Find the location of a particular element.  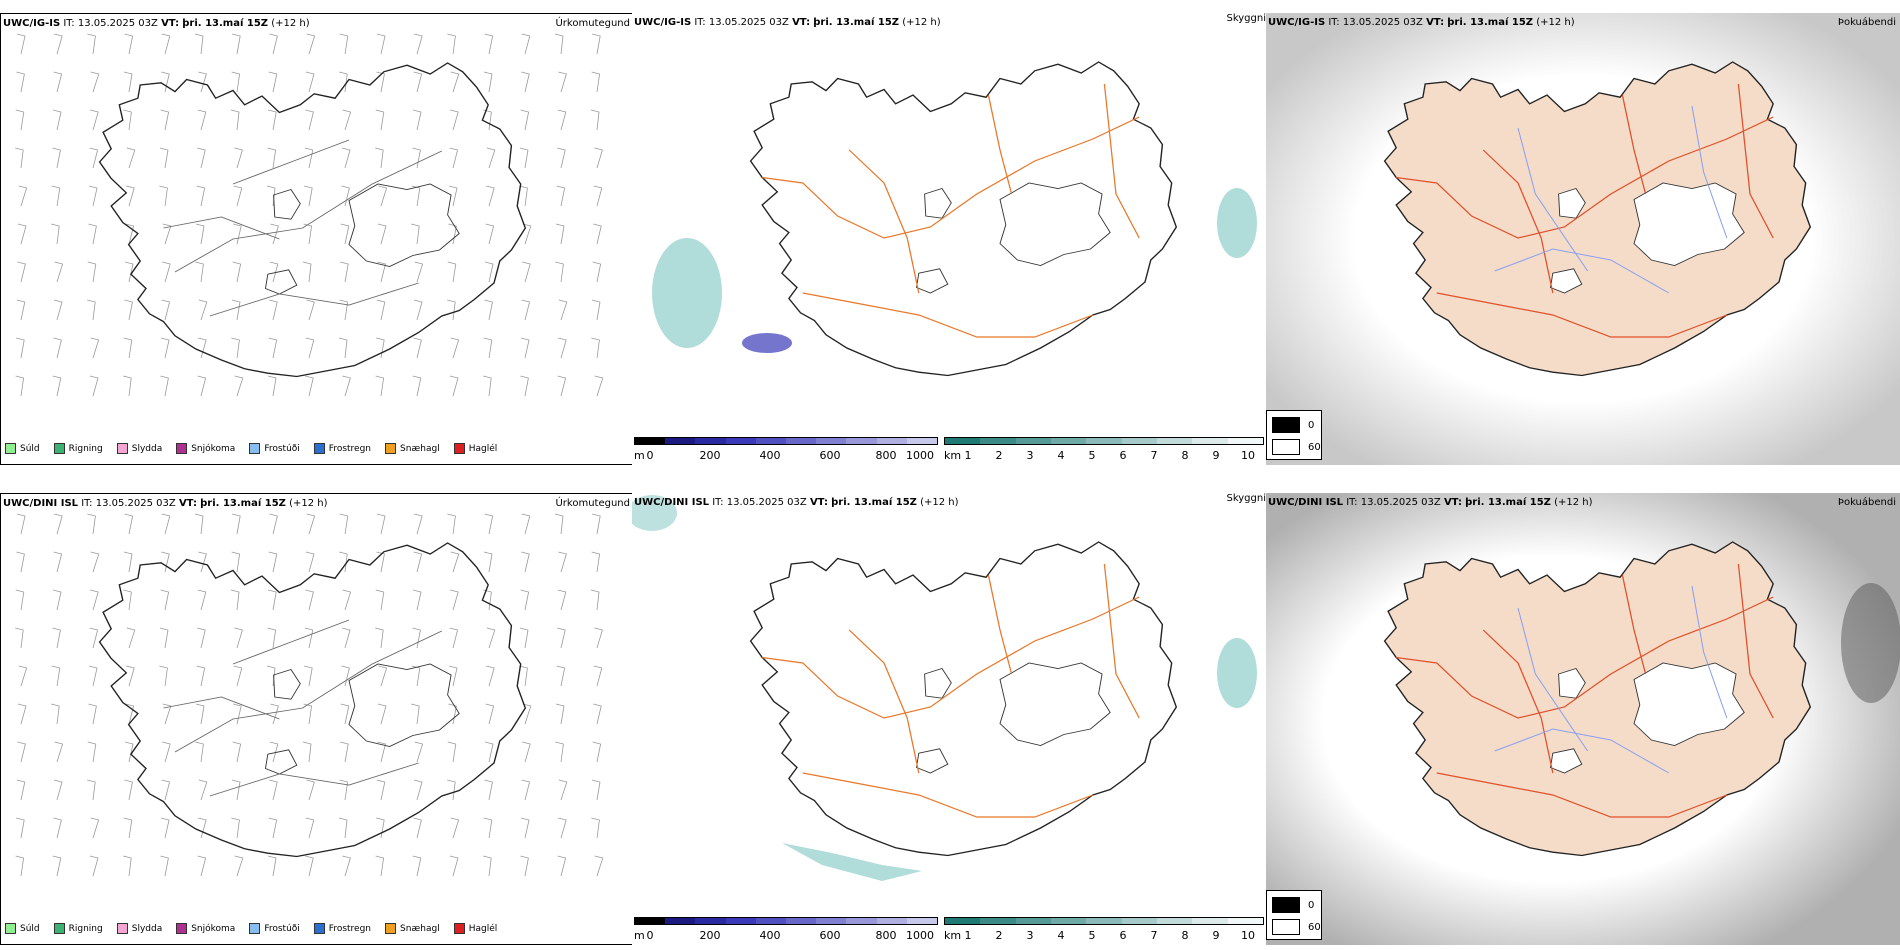

legend-item-rigning: Rigning is located at coordinates (78, 448).